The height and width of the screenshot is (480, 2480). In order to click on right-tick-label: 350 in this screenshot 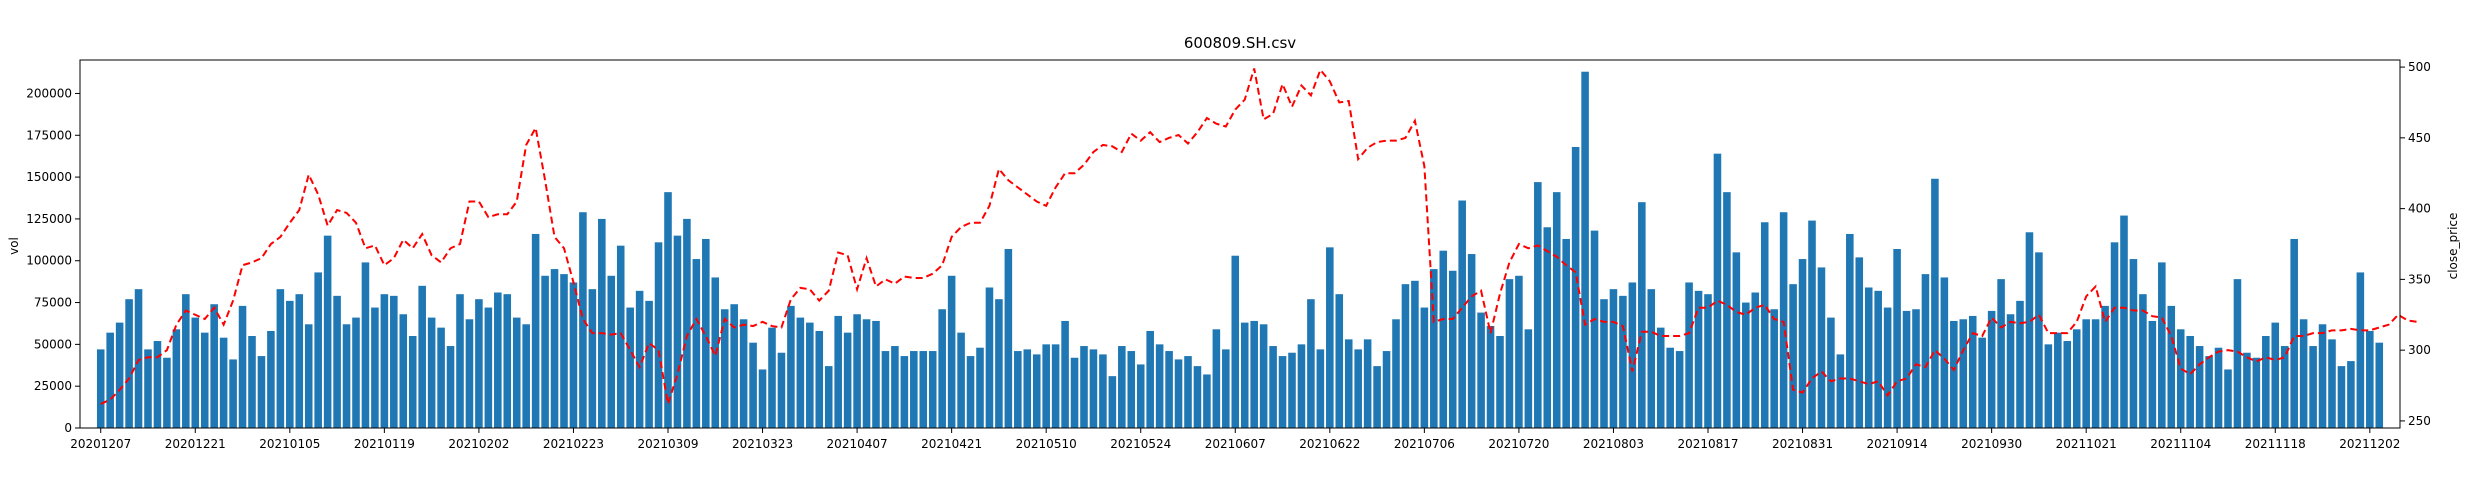, I will do `click(2419, 279)`.